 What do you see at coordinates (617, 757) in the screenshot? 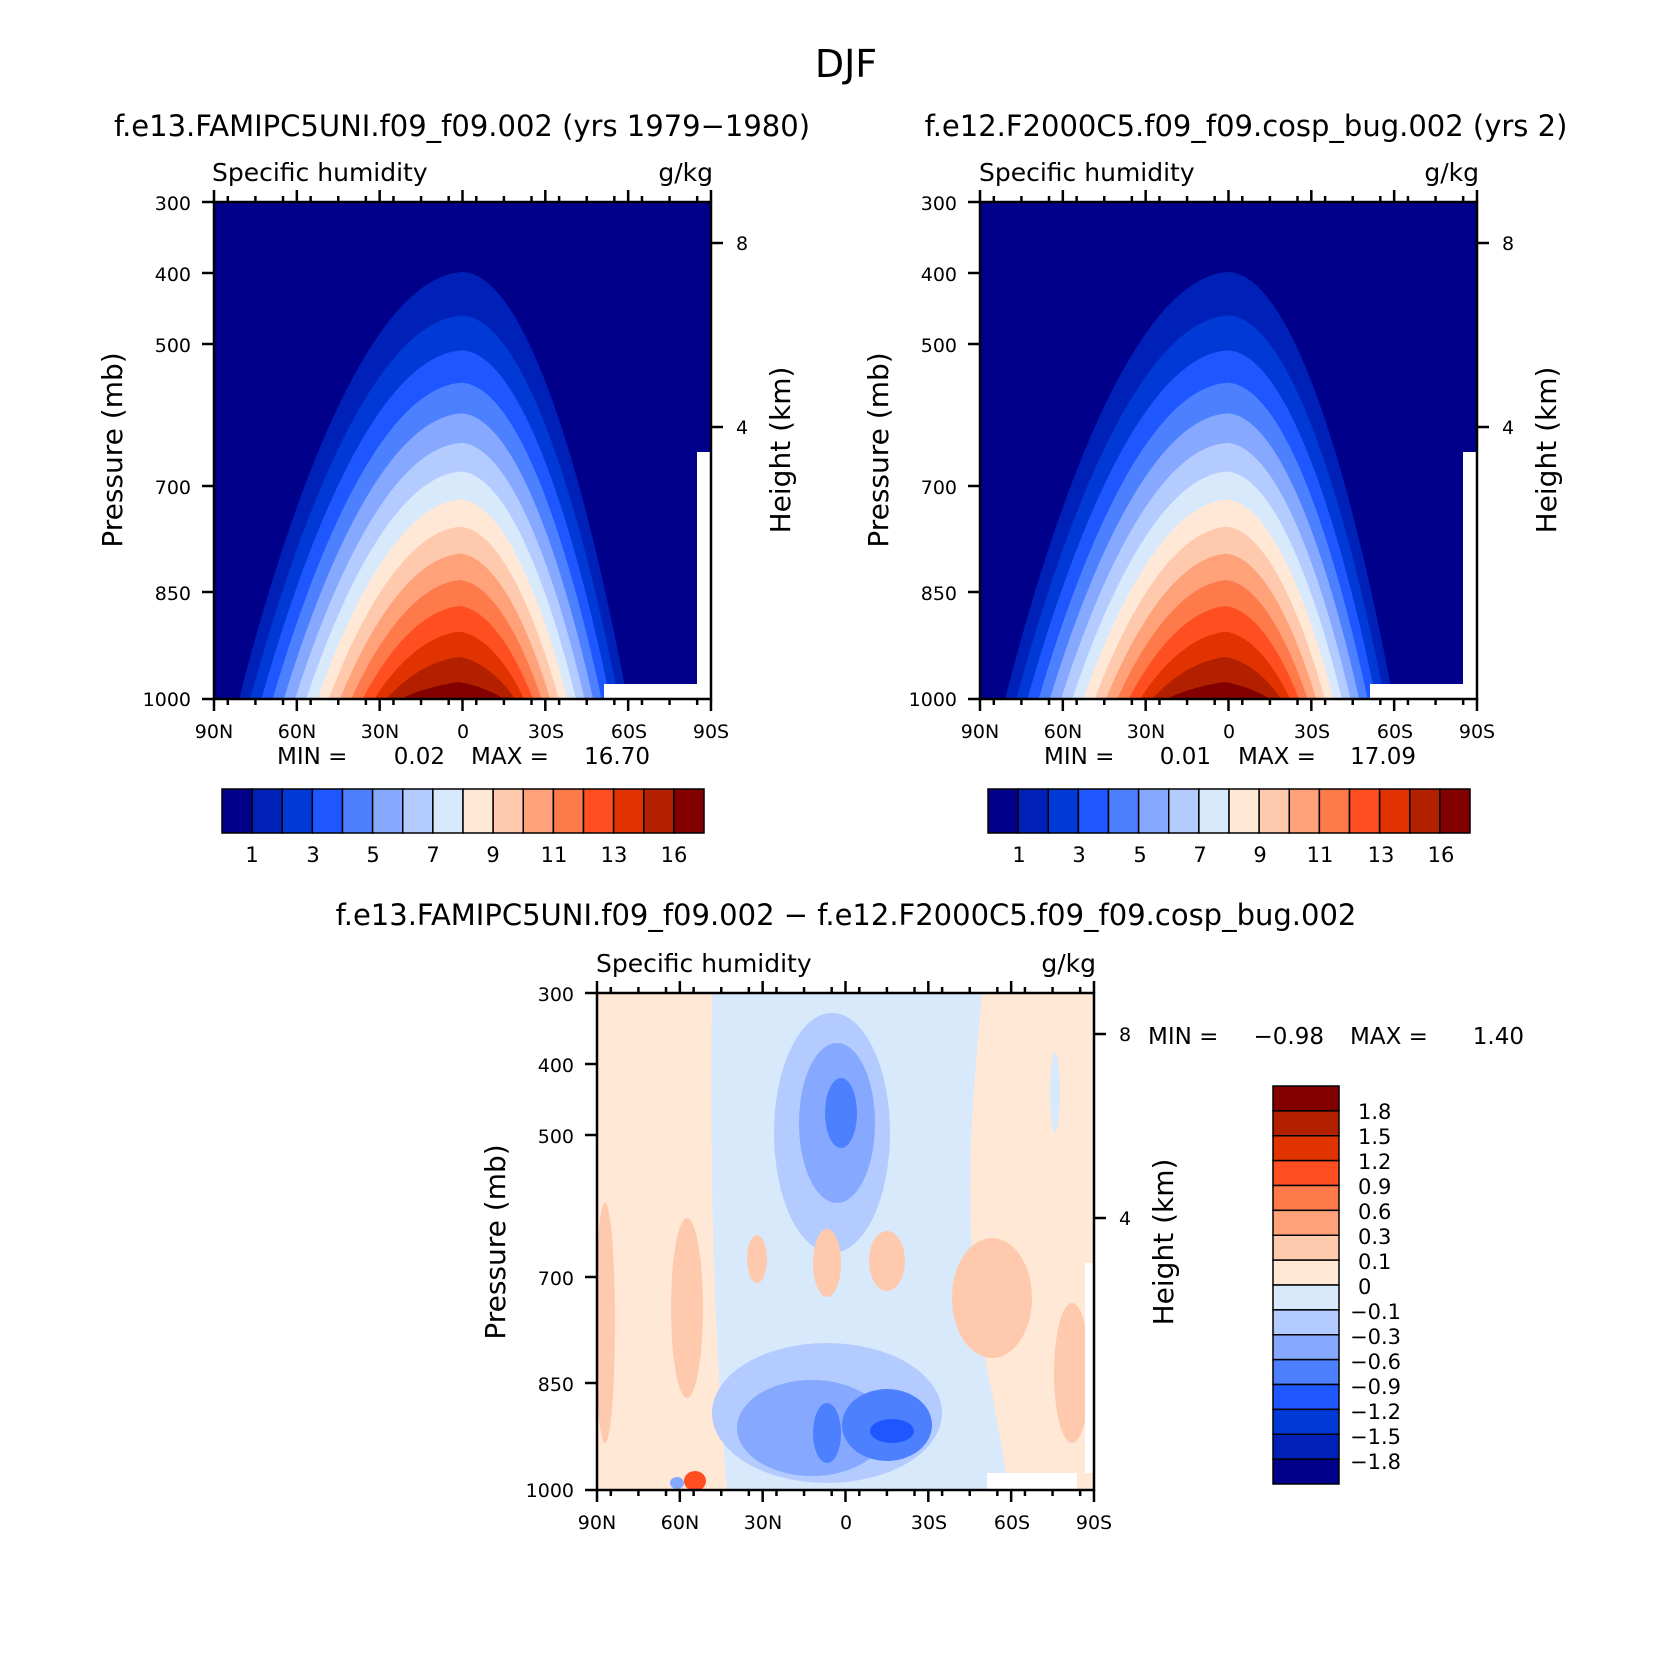
I see `max-value: 16.70` at bounding box center [617, 757].